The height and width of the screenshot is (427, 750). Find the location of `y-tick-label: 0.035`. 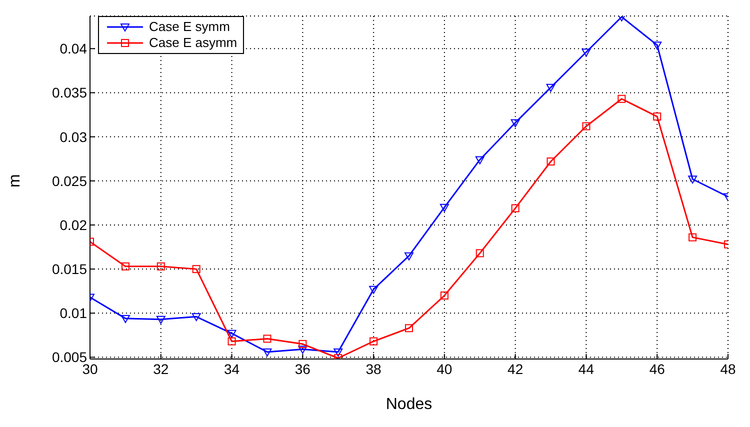

y-tick-label: 0.035 is located at coordinates (70, 92).